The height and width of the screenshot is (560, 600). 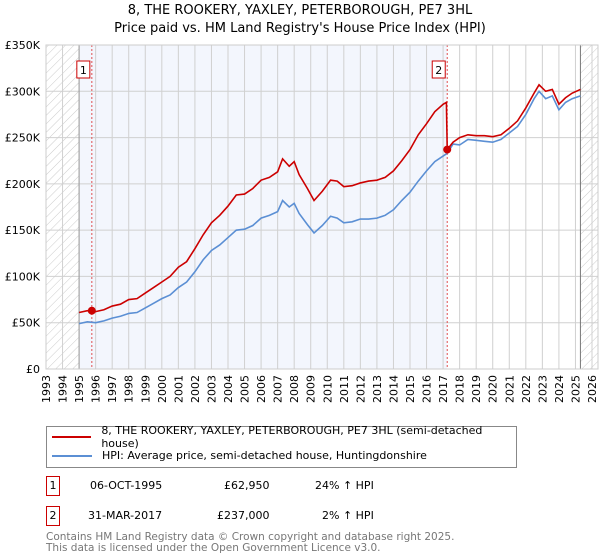 I want to click on x-tick-label: 2017, so click(x=443, y=389).